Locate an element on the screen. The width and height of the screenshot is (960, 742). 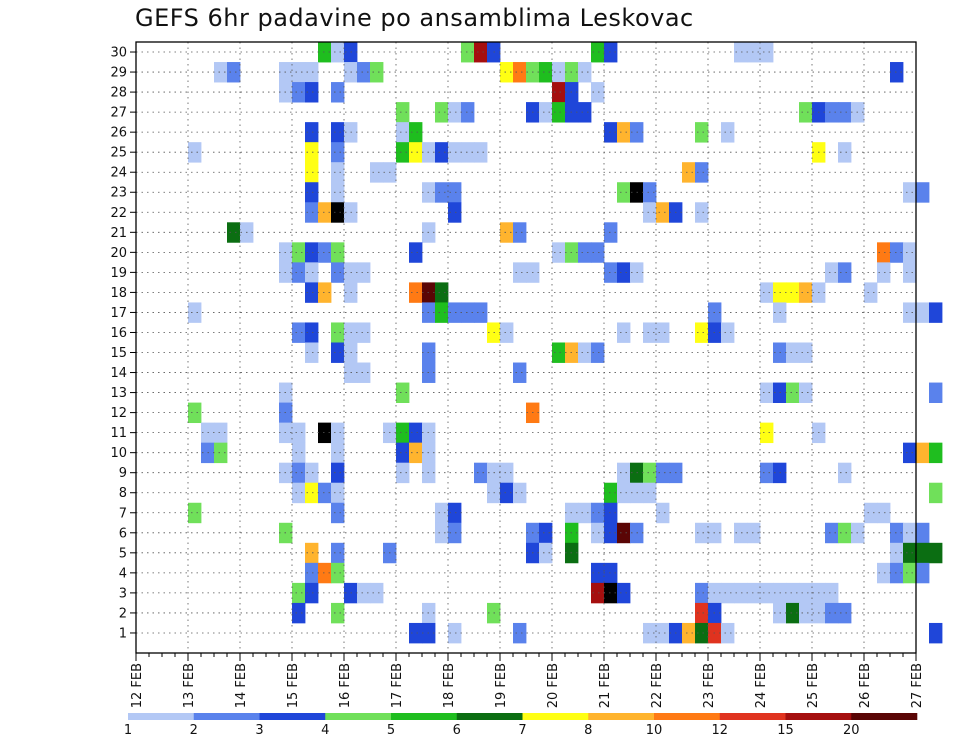
legend-label: 12 is located at coordinates (719, 730).